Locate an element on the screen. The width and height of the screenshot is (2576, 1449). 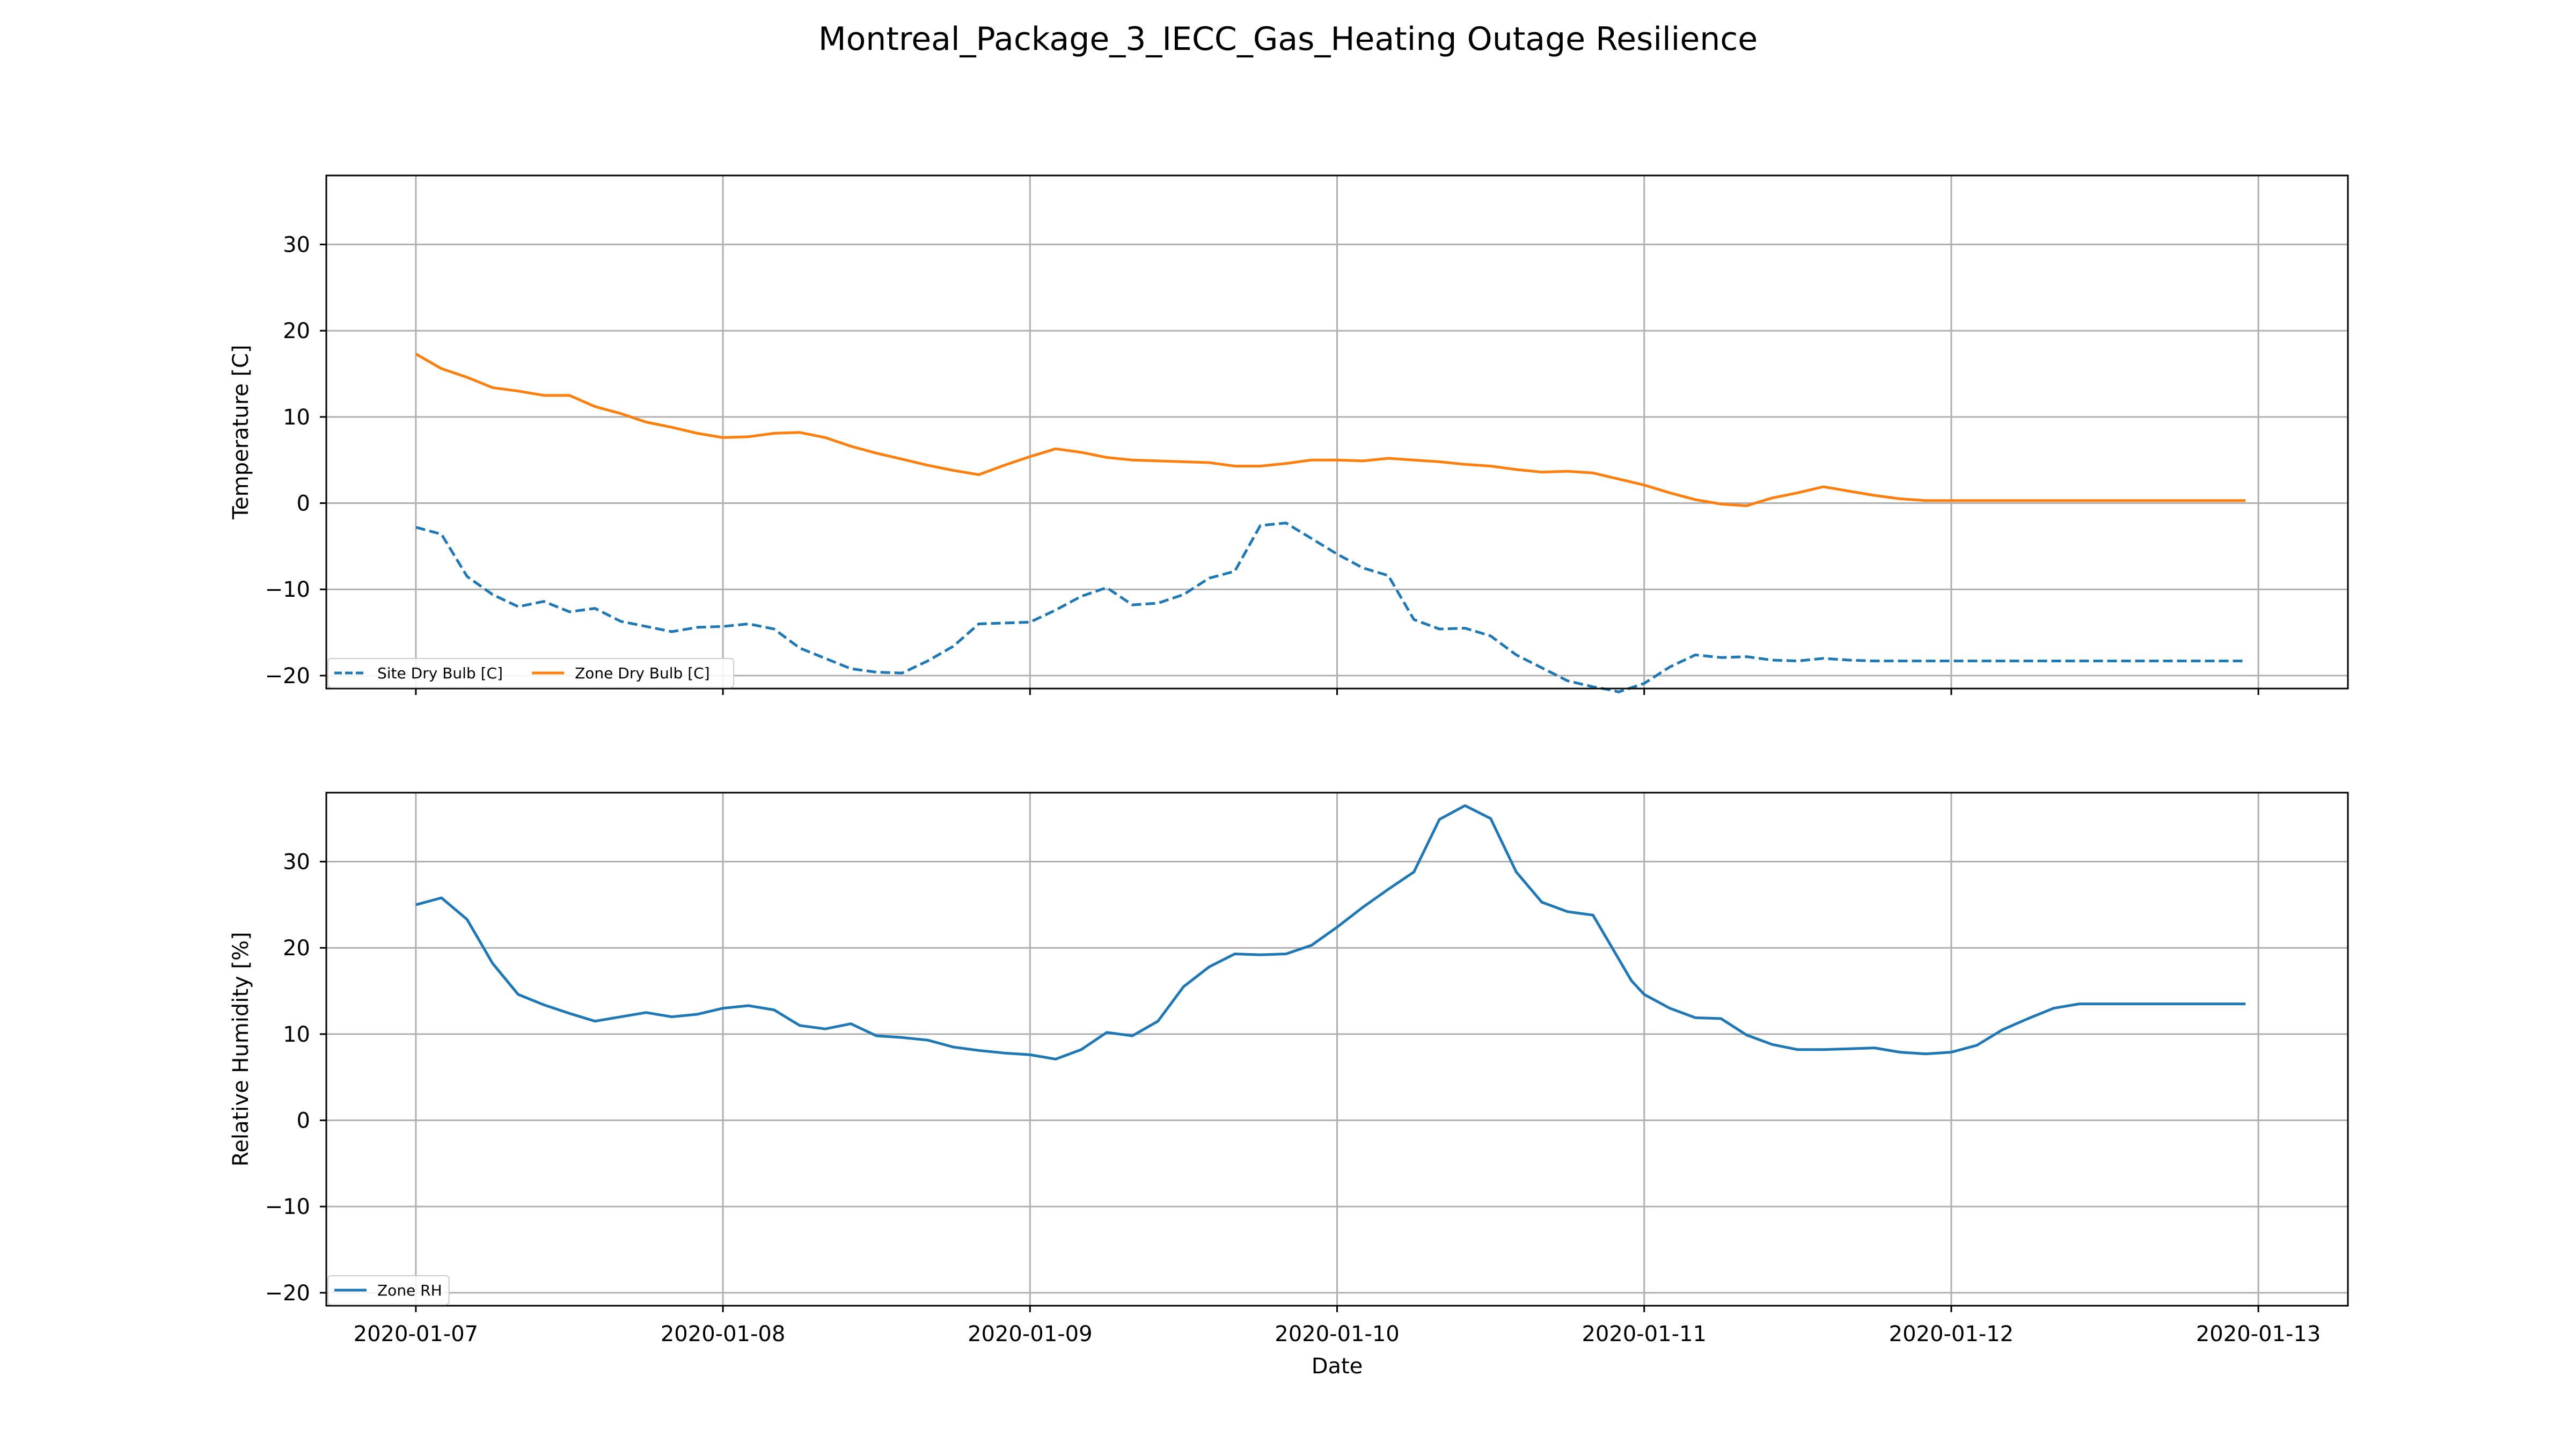
humidity-axis-label: Relative Humidity [%] is located at coordinates (241, 1049).